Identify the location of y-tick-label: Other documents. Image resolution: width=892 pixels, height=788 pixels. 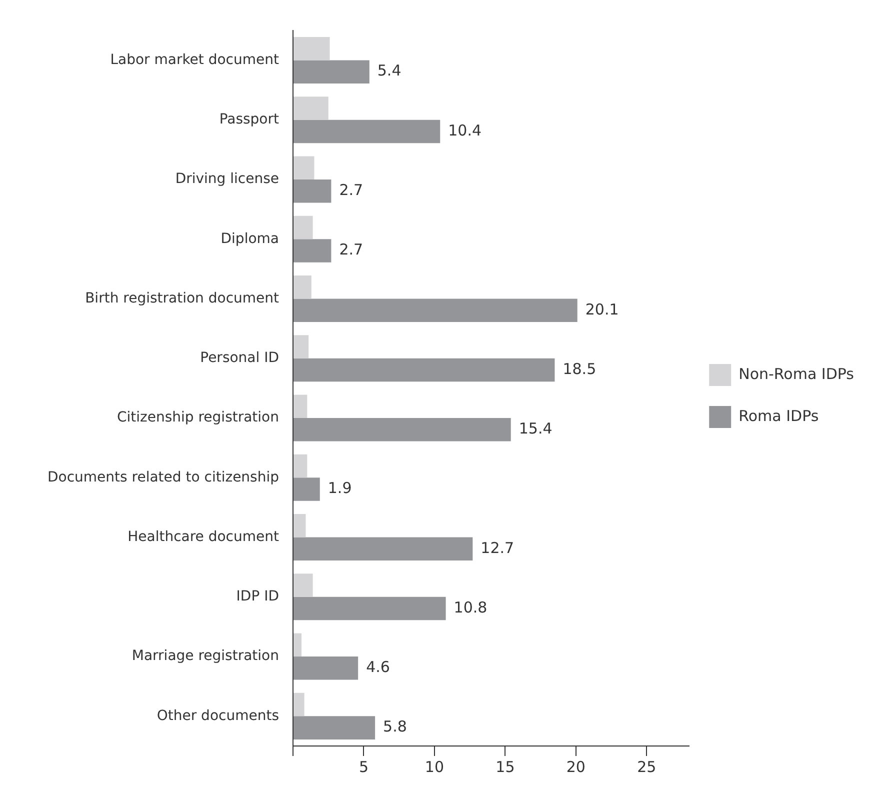
(217, 716).